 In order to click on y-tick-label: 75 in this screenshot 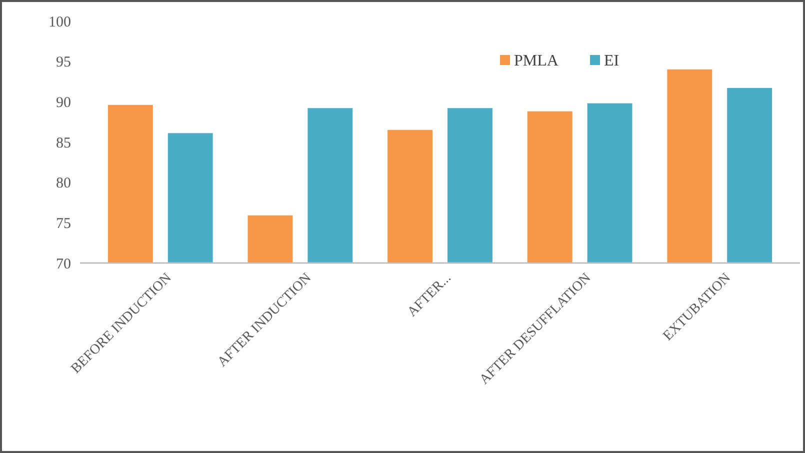, I will do `click(63, 224)`.